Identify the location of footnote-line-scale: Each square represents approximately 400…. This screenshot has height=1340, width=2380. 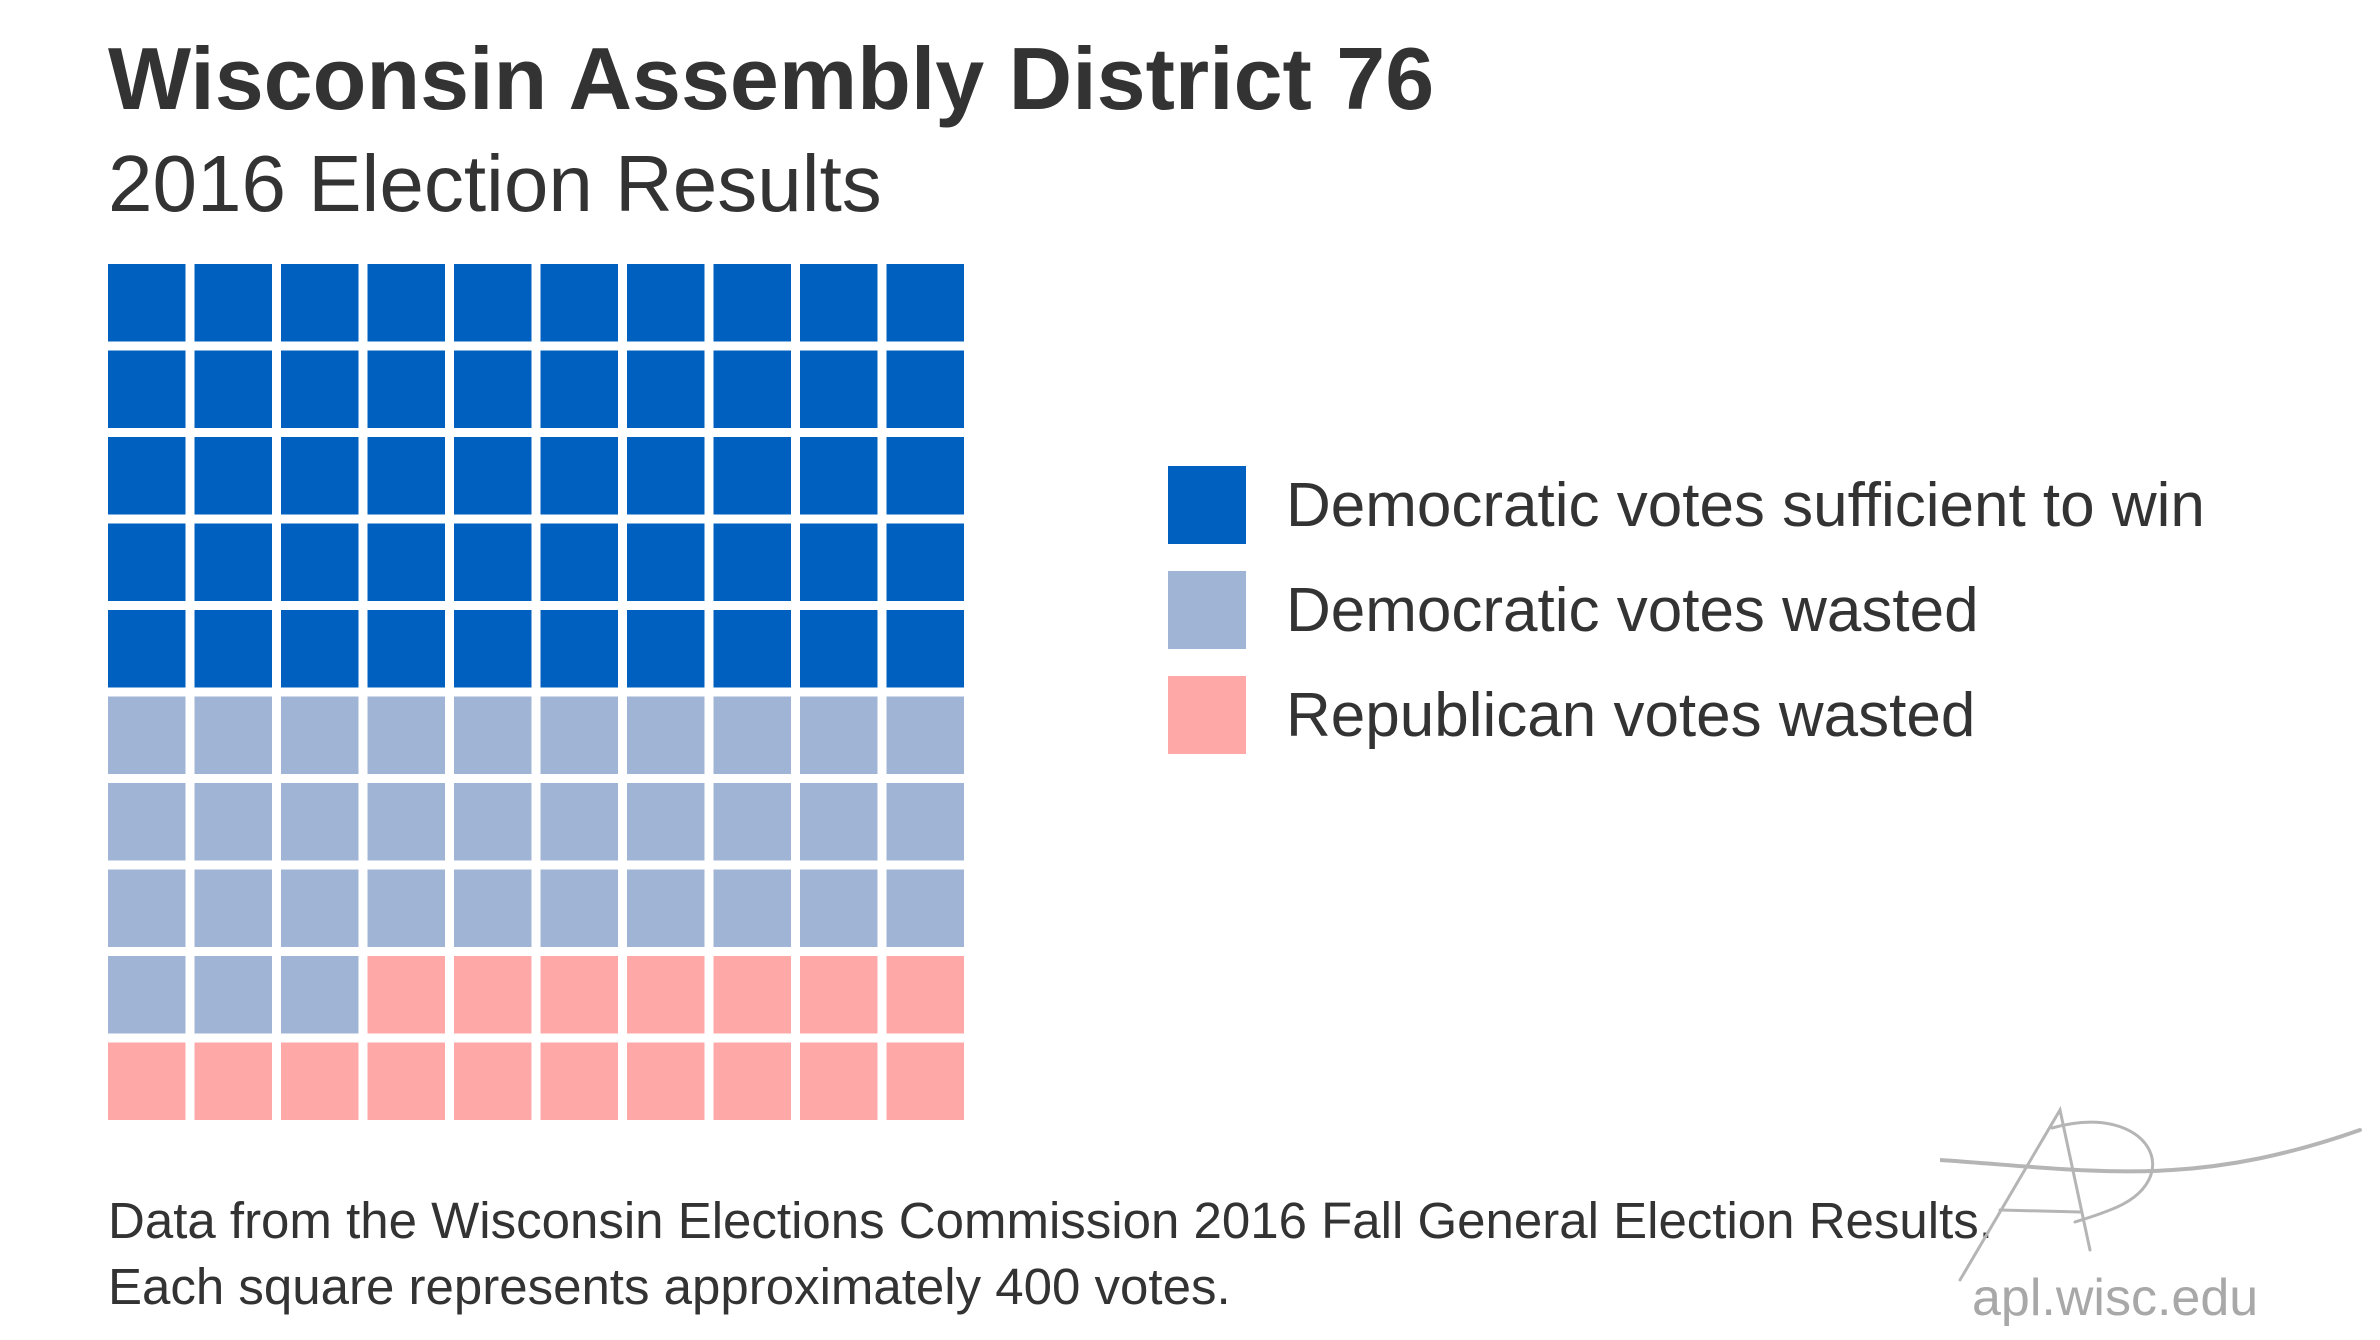
(669, 1286).